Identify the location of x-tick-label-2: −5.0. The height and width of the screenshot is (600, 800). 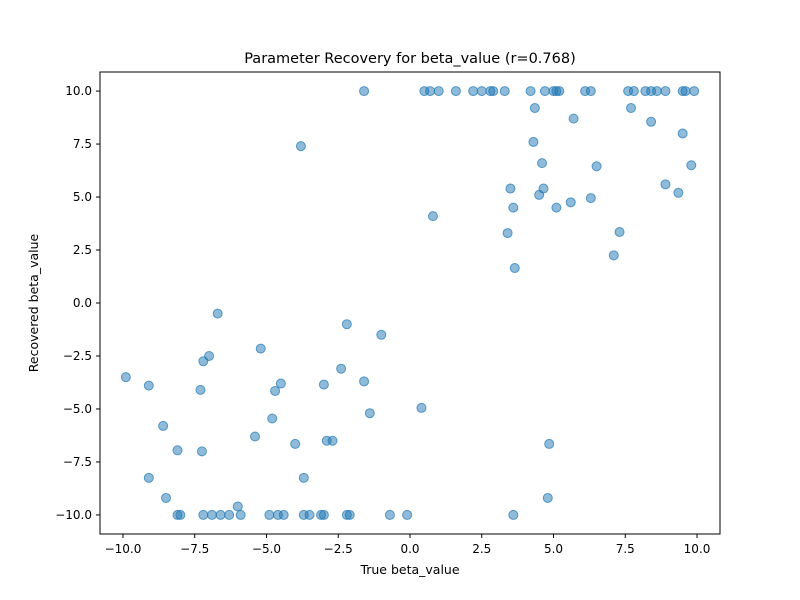
(266, 549).